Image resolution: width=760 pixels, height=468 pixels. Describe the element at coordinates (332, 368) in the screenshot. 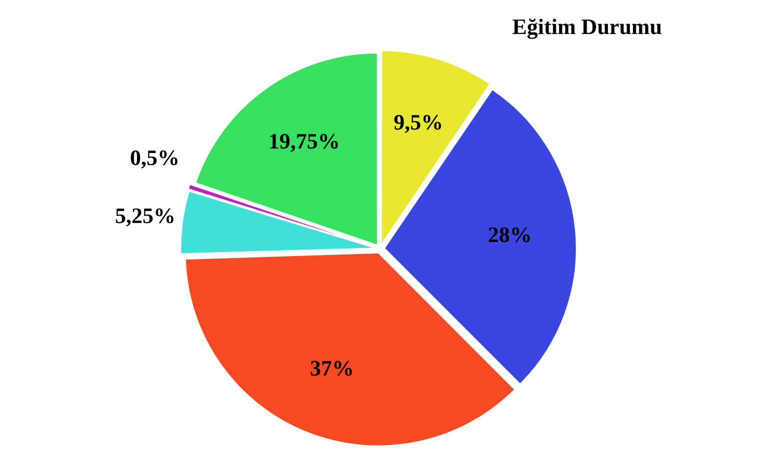

I see `data-label: 37%` at that location.